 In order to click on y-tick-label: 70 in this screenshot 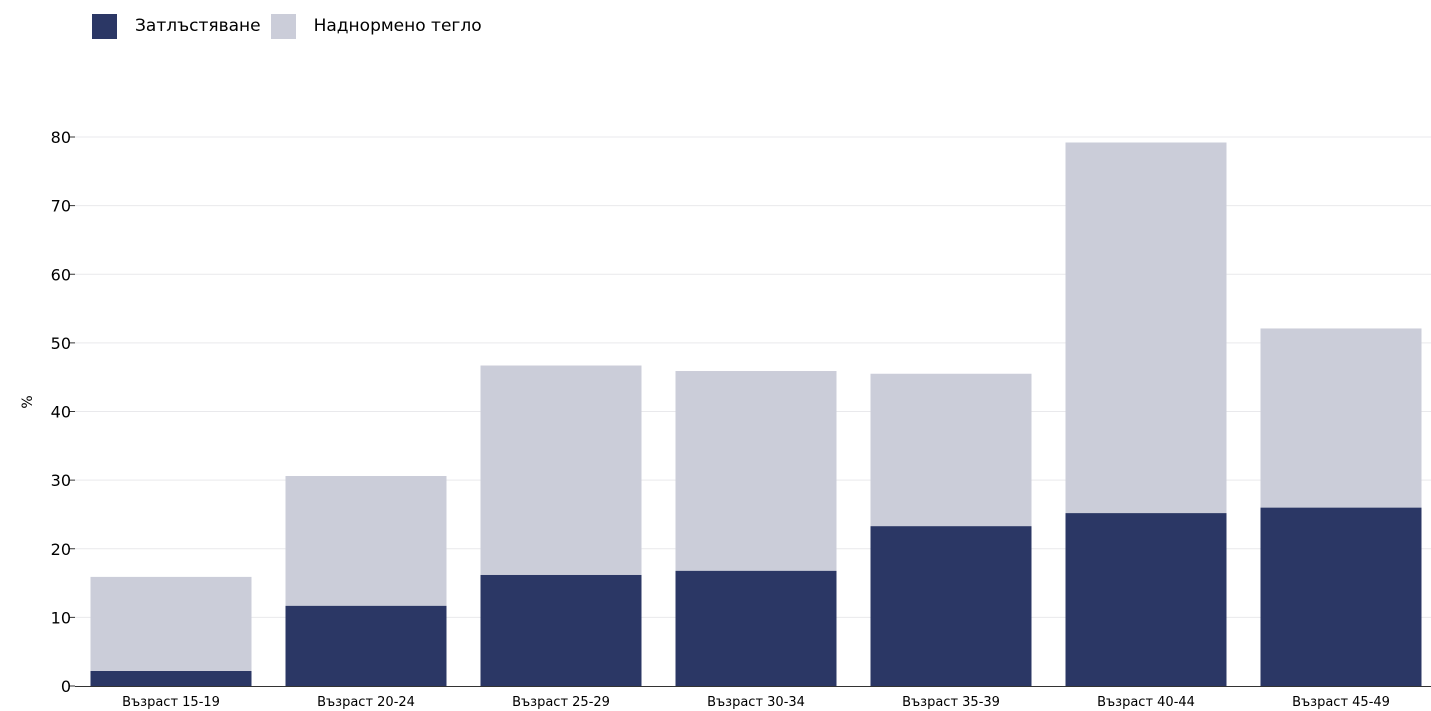, I will do `click(61, 206)`.